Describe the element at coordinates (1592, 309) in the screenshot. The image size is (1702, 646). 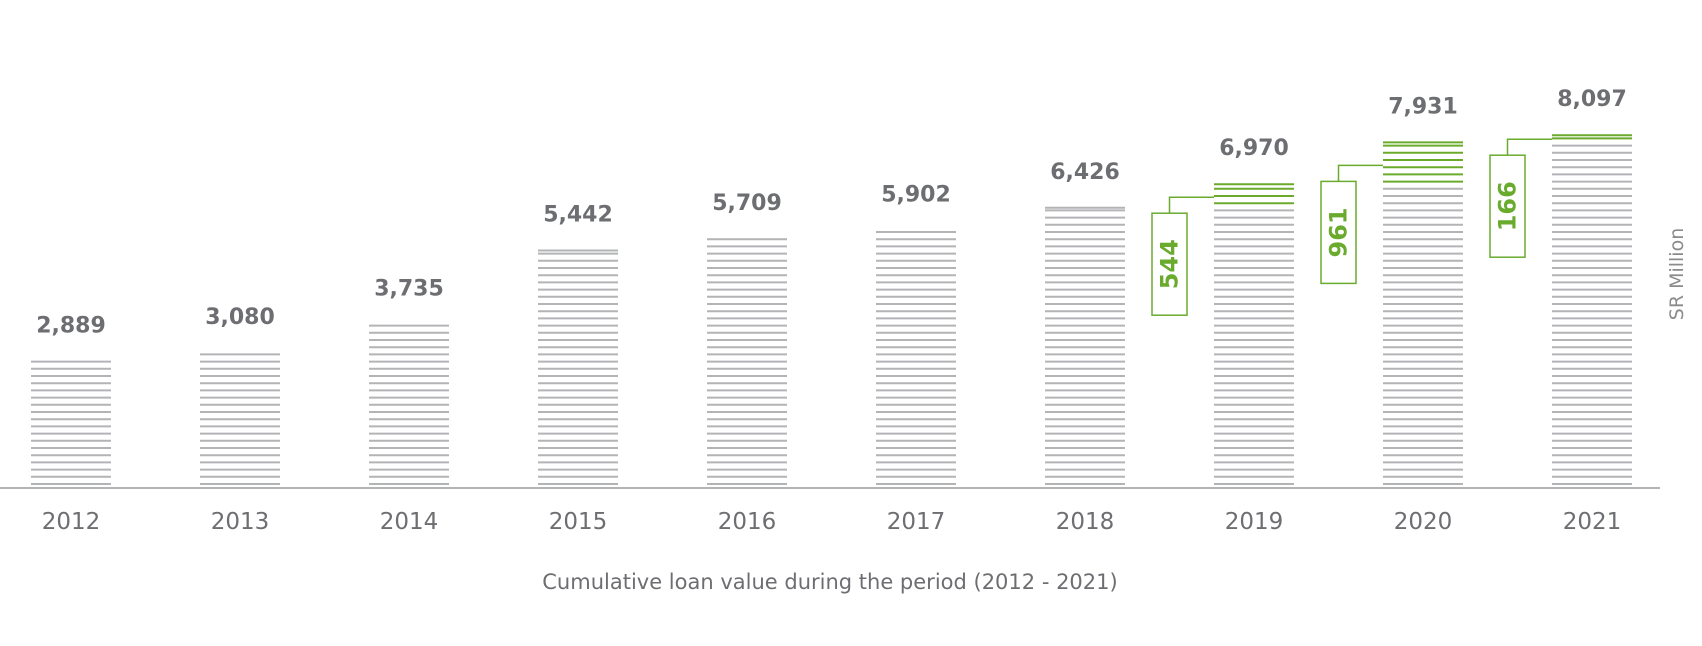
I see `bar-2021` at that location.